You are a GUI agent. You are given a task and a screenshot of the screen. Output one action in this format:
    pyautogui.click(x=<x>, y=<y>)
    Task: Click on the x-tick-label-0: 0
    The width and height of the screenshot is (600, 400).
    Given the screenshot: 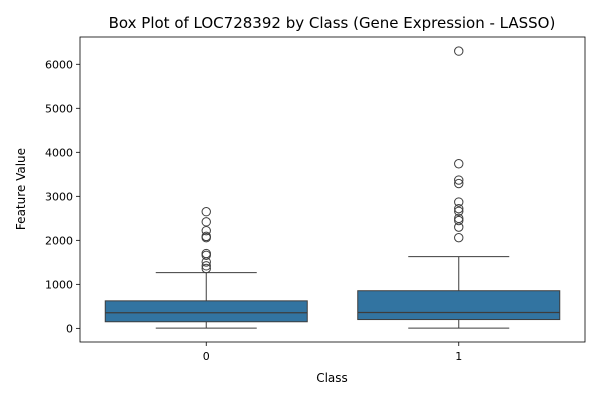 What is the action you would take?
    pyautogui.click(x=206, y=356)
    